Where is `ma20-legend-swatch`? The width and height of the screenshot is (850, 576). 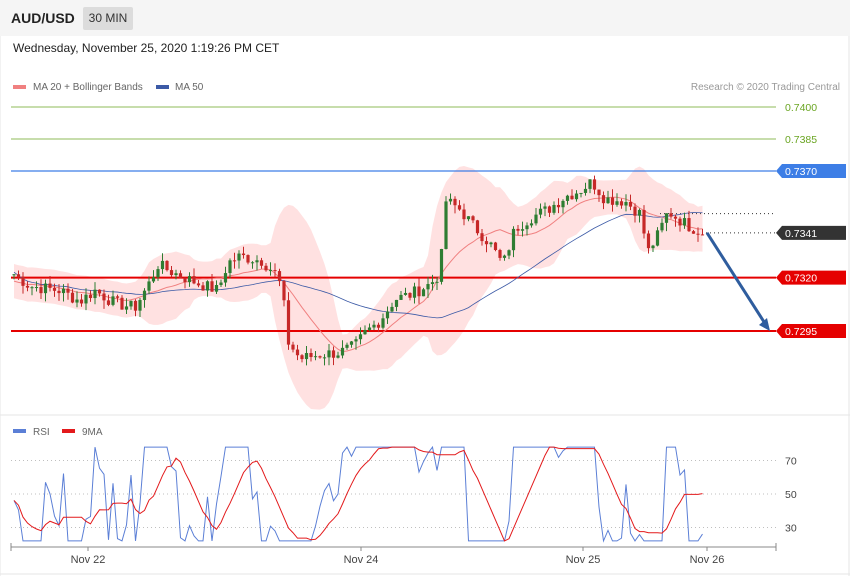
ma20-legend-swatch is located at coordinates (19, 87).